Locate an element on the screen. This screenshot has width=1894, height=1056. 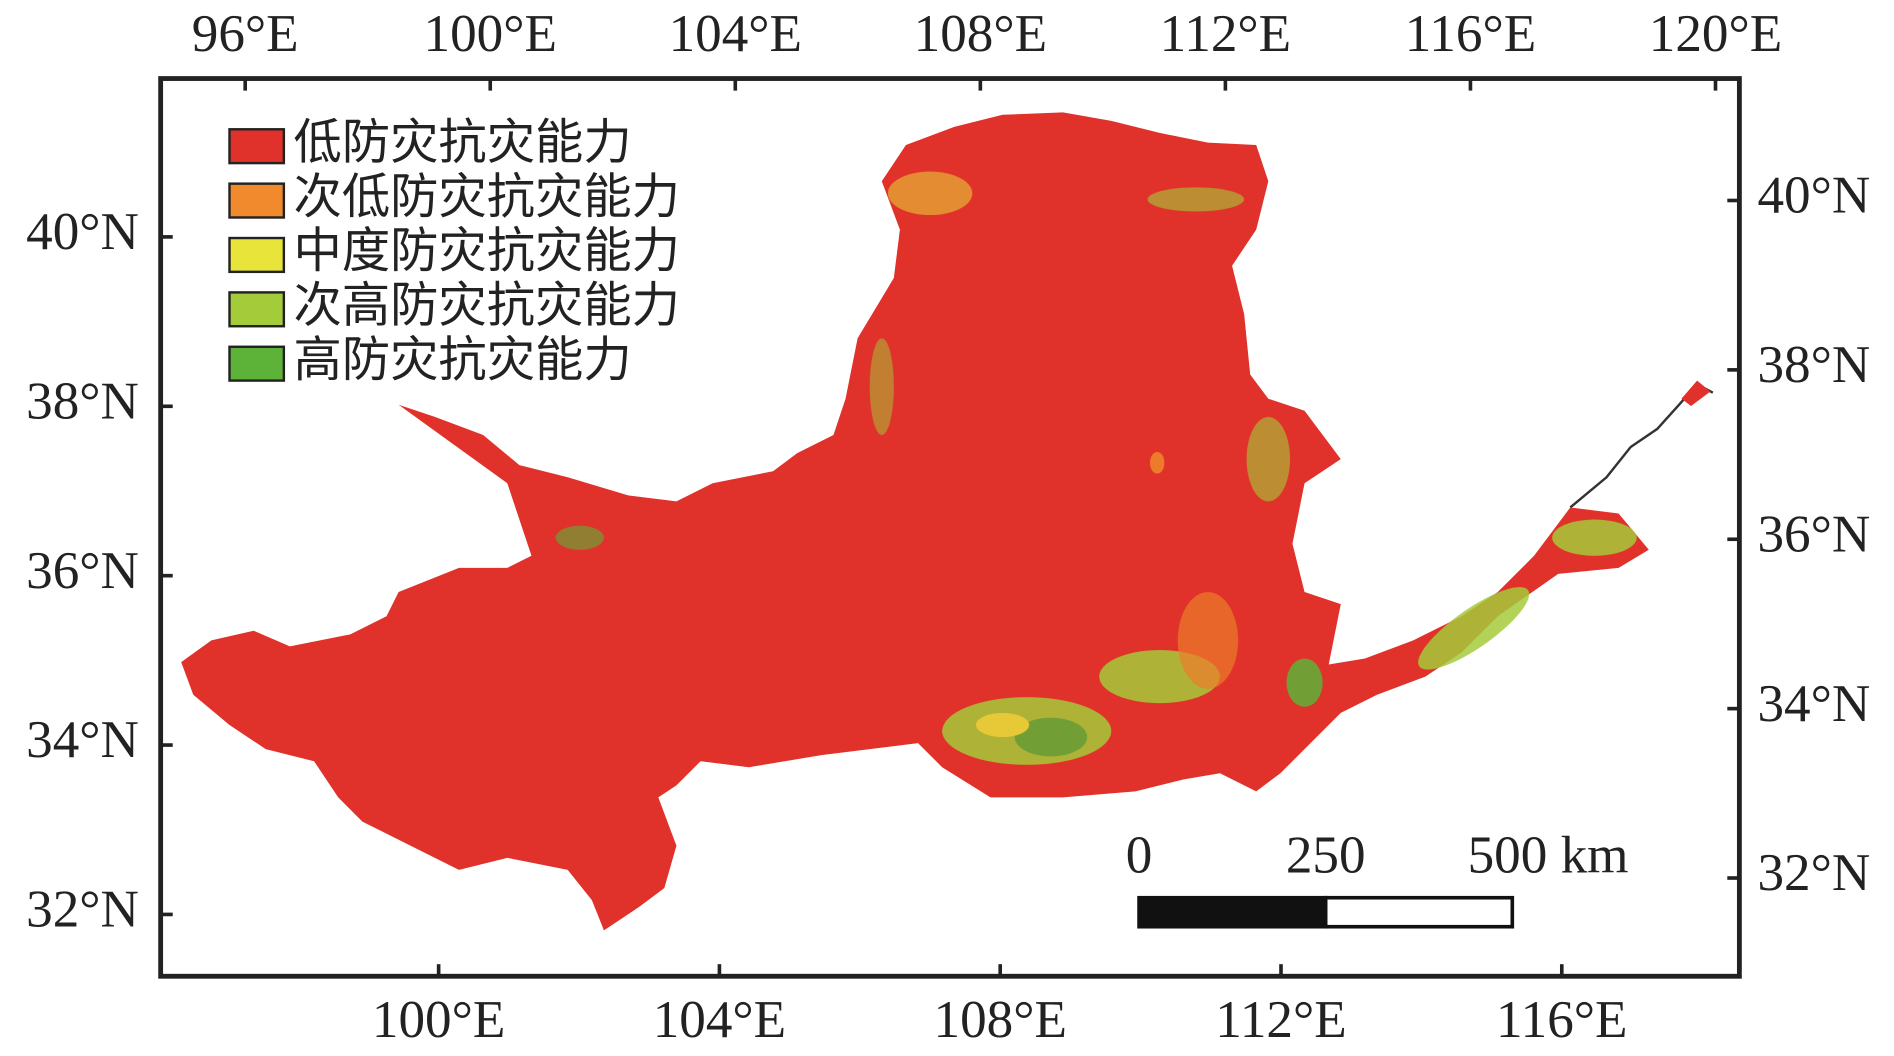
scale-label: 500 km is located at coordinates (1548, 855).